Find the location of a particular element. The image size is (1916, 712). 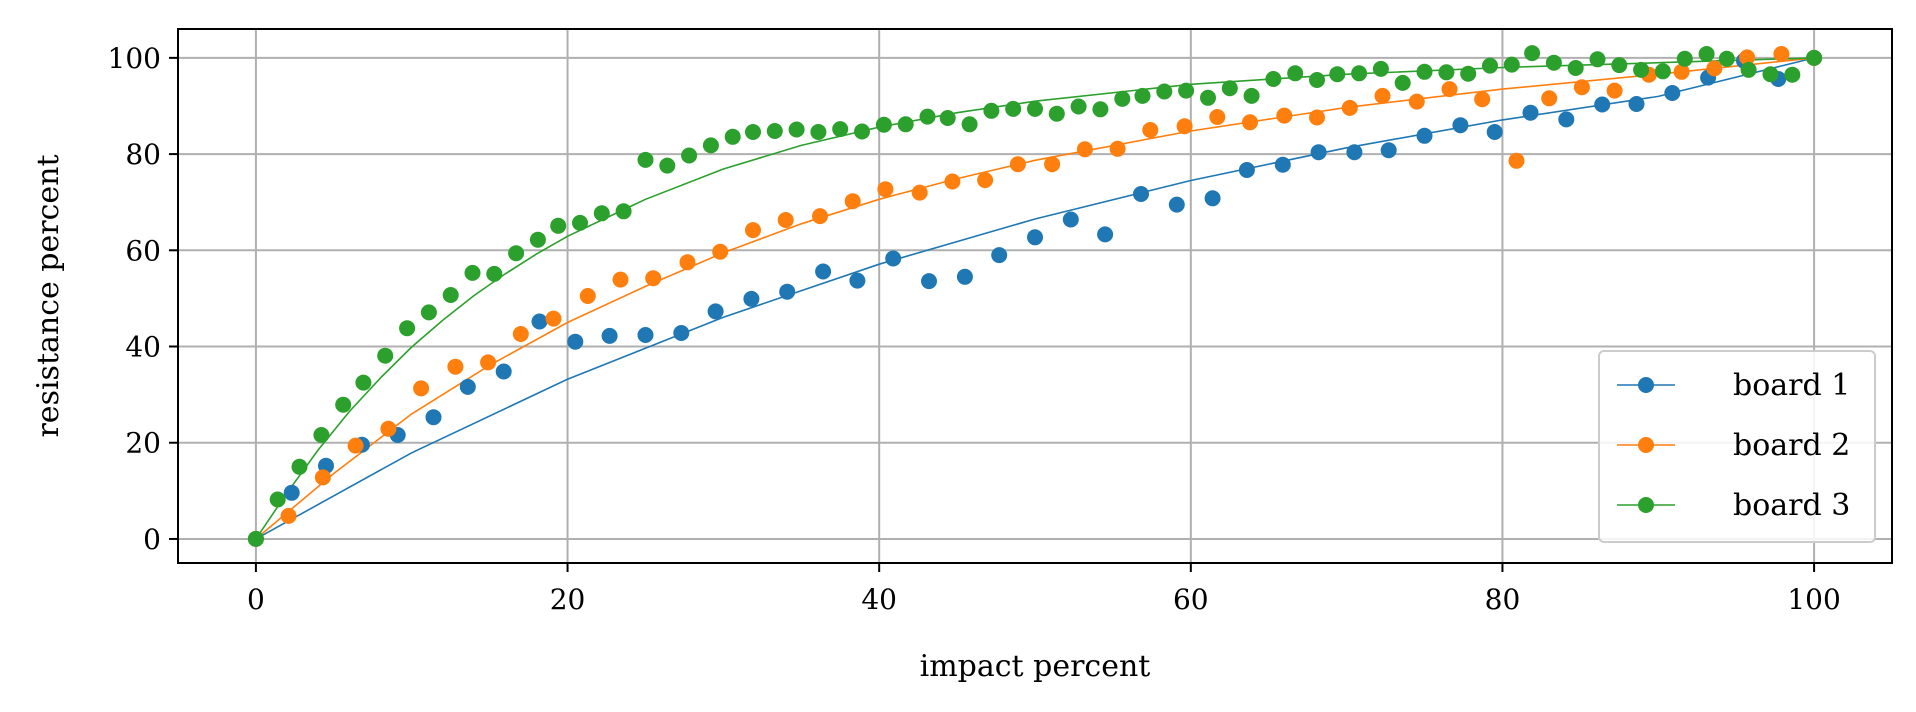

y-tick-label: 0 is located at coordinates (152, 539).